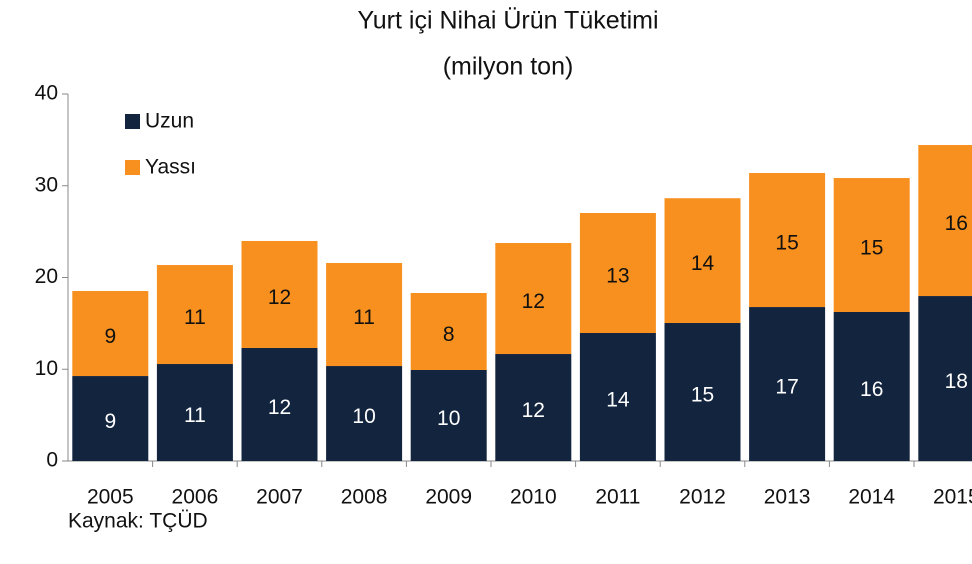 The image size is (972, 564). Describe the element at coordinates (533, 497) in the screenshot. I see `x-tick-label: 2010` at that location.